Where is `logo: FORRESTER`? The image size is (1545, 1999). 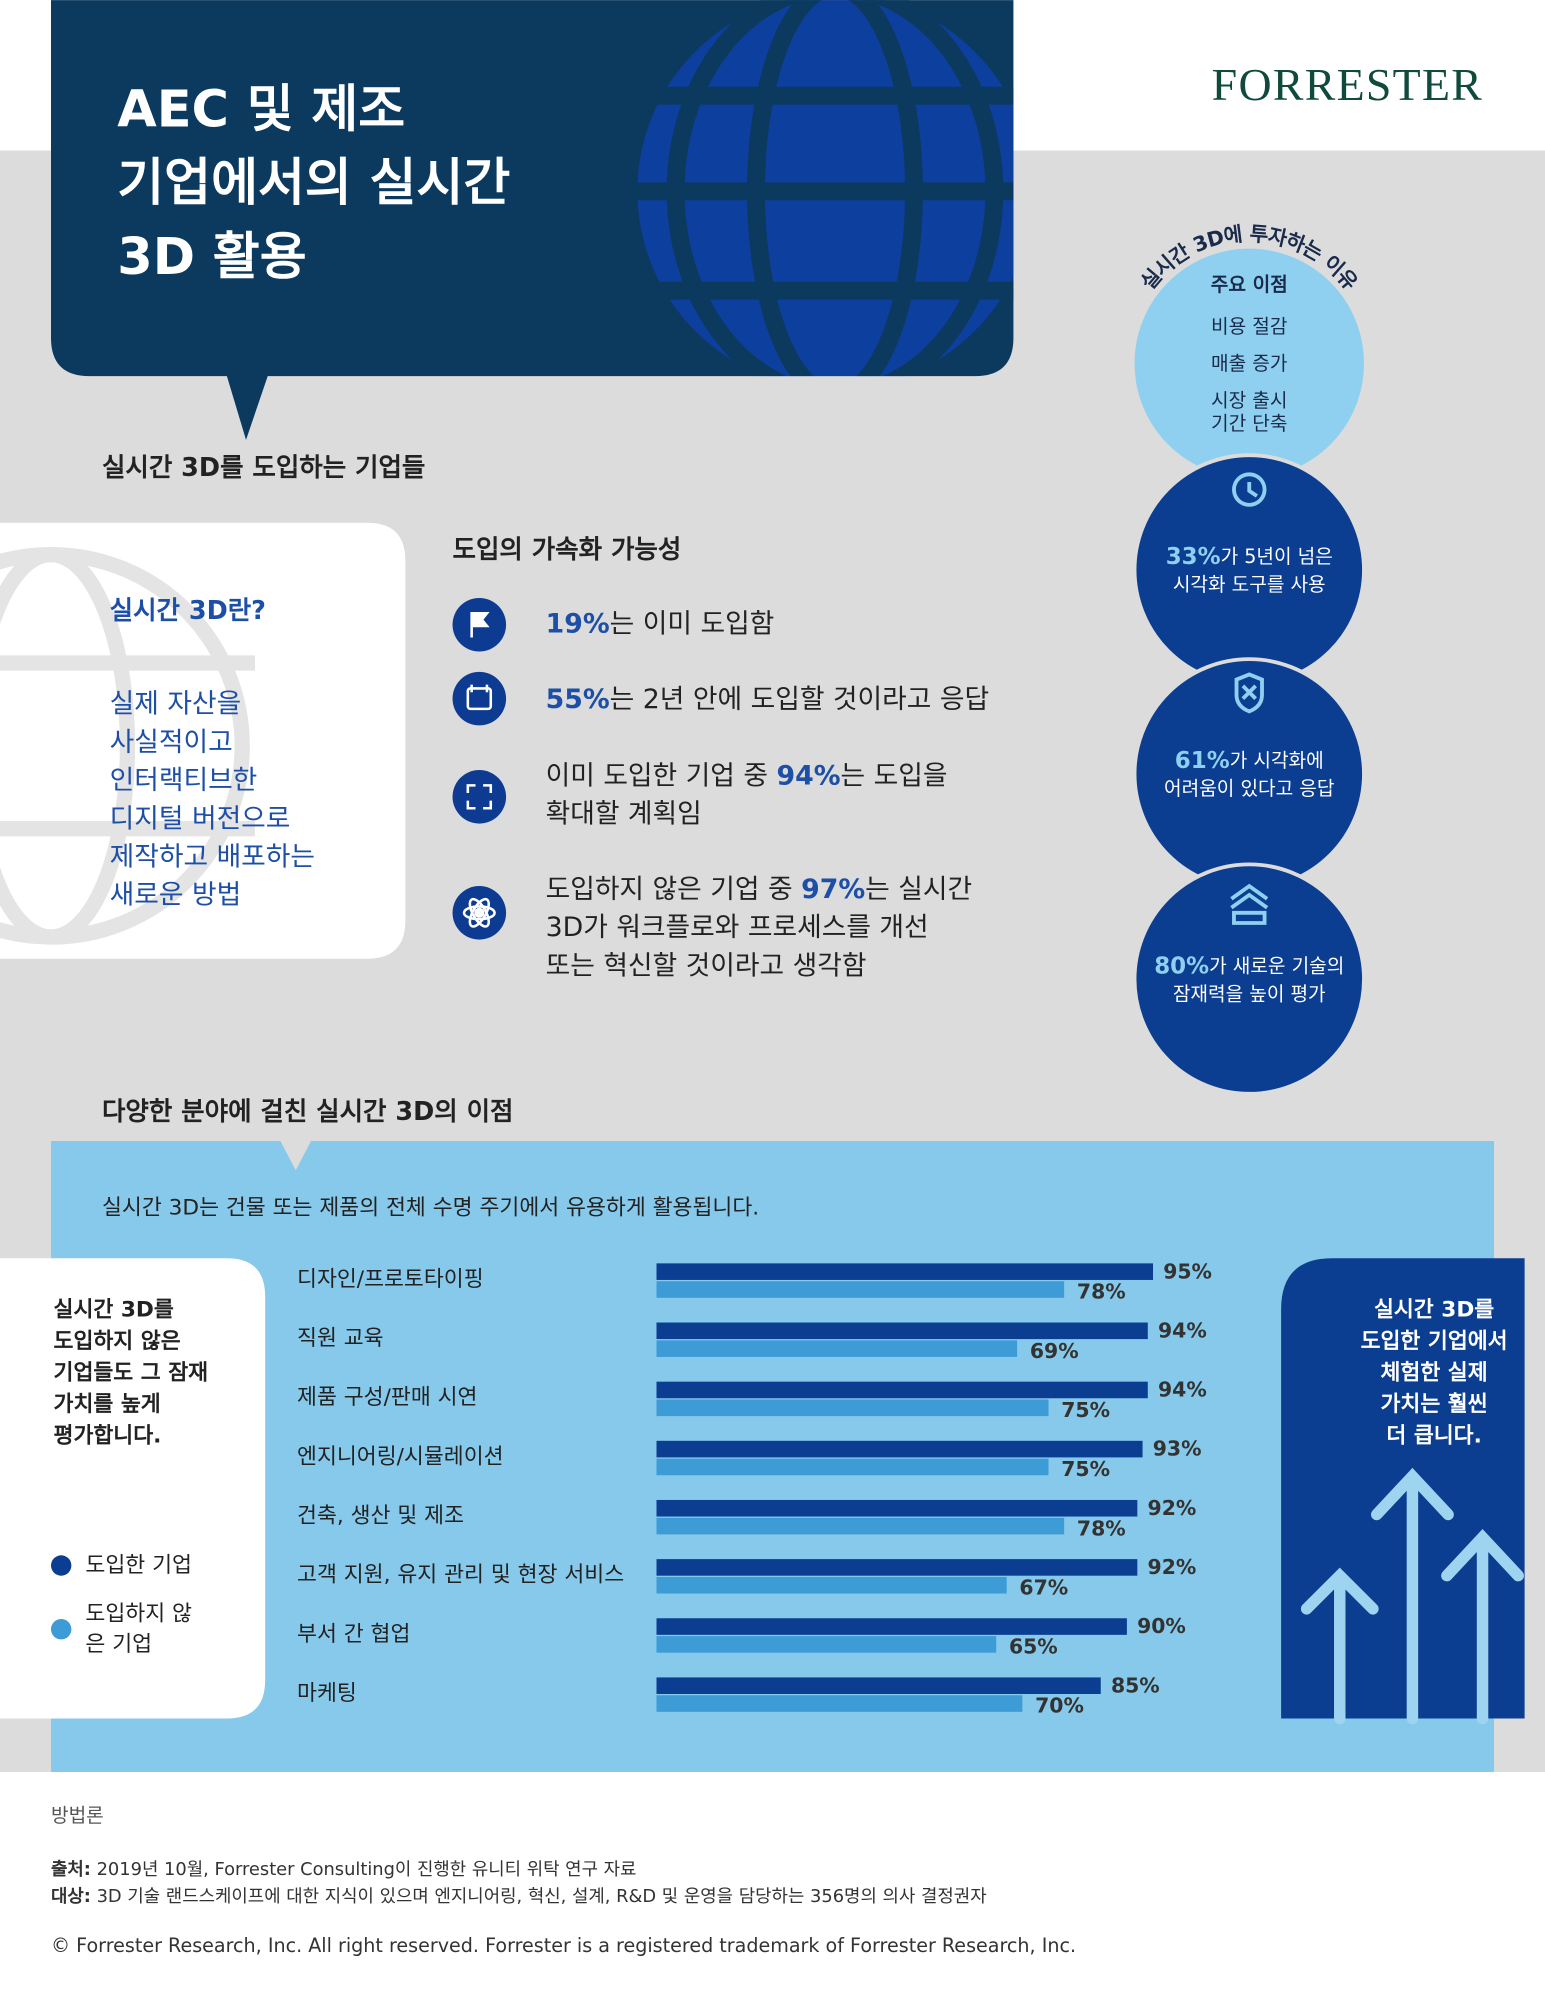 logo: FORRESTER is located at coordinates (1348, 84).